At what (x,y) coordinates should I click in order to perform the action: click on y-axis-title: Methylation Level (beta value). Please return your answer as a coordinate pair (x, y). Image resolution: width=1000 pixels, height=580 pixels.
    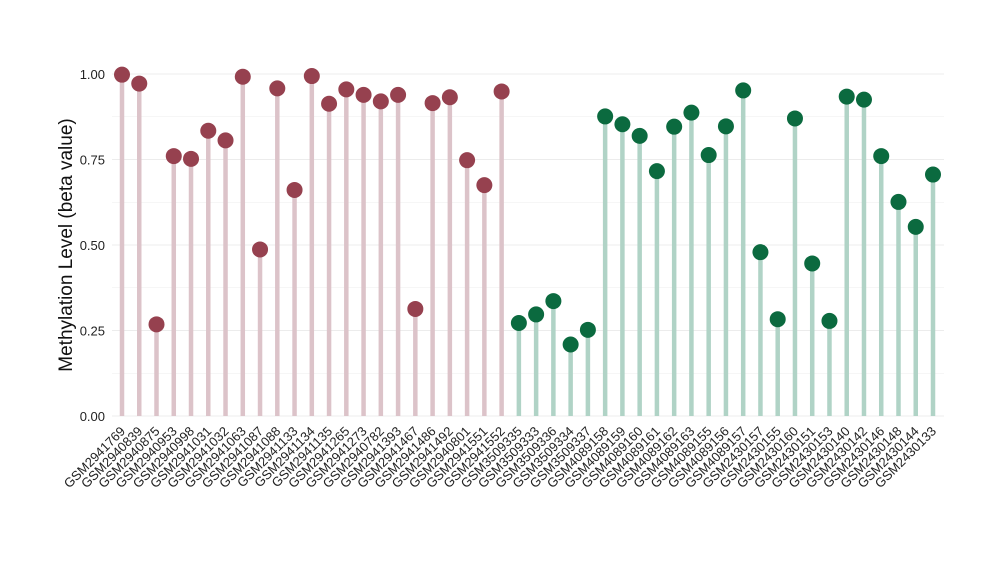
    Looking at the image, I should click on (66, 244).